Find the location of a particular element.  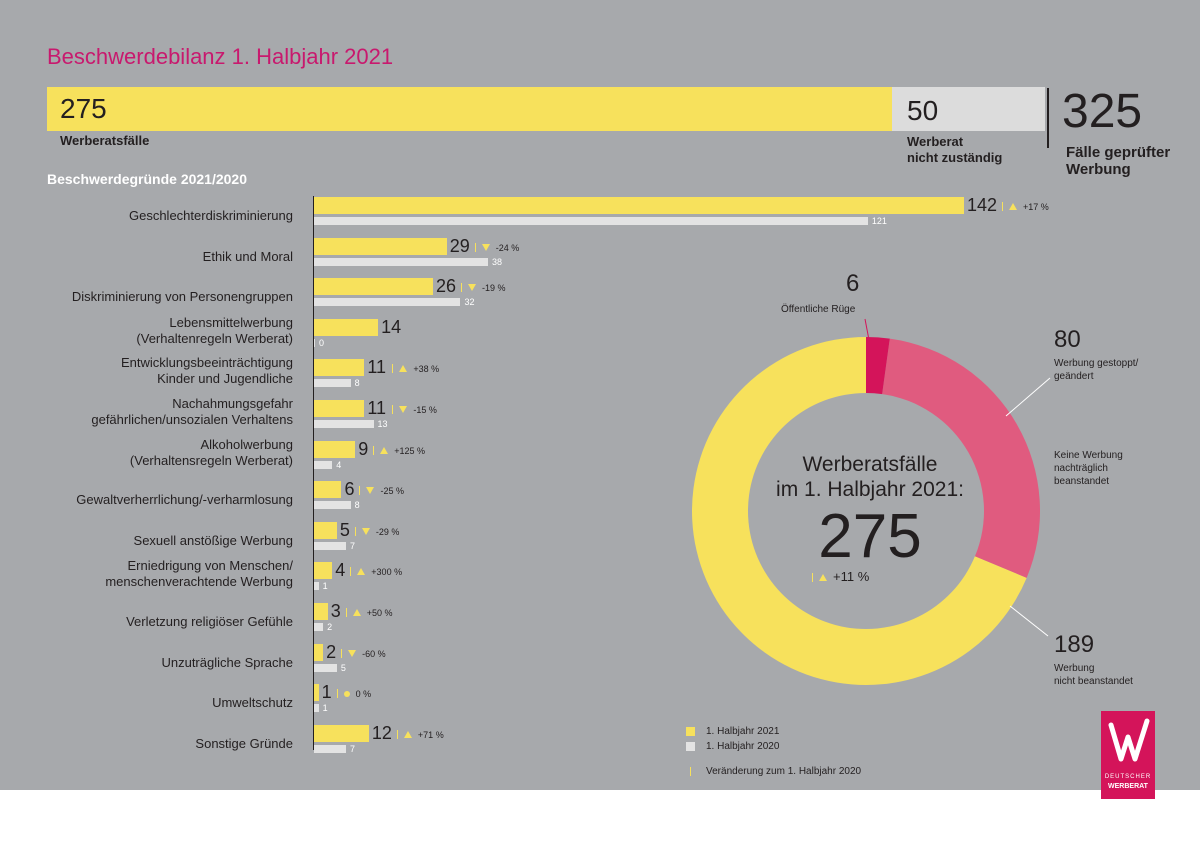

legend-swatch-2020 is located at coordinates (690, 746).